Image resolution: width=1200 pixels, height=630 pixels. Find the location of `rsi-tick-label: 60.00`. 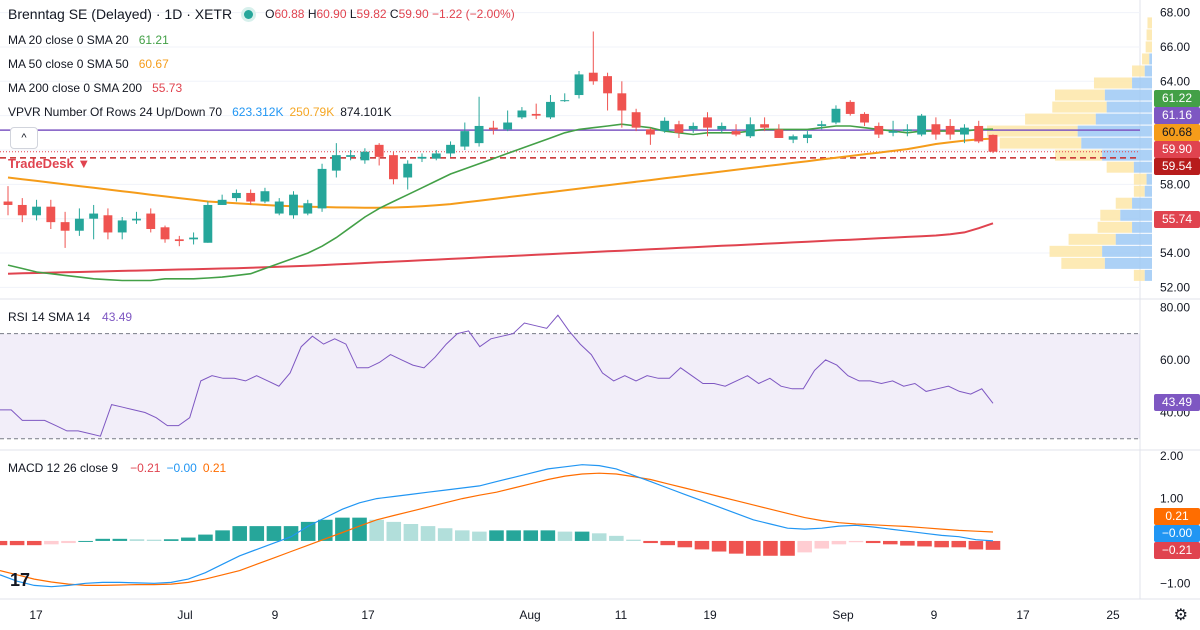

rsi-tick-label: 60.00 is located at coordinates (1175, 360).